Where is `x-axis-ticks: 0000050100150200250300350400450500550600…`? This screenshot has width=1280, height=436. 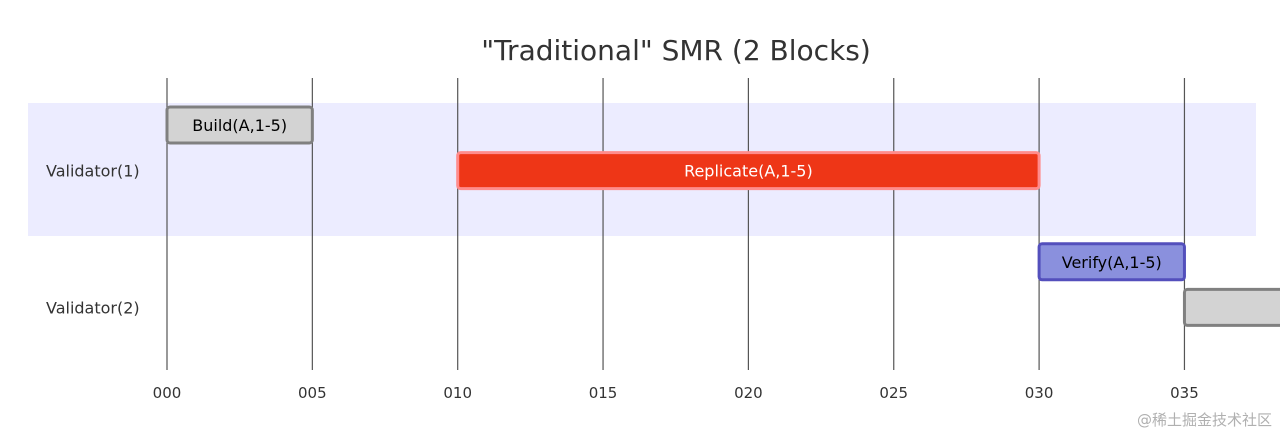 x-axis-ticks: 0000050100150200250300350400450500550600… is located at coordinates (676, 393).